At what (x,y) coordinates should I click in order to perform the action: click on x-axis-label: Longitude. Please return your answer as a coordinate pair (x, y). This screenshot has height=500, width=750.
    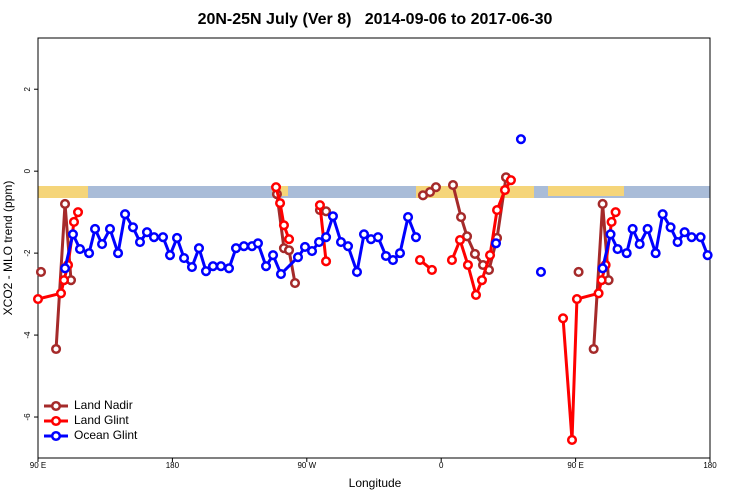
    Looking at the image, I should click on (375, 483).